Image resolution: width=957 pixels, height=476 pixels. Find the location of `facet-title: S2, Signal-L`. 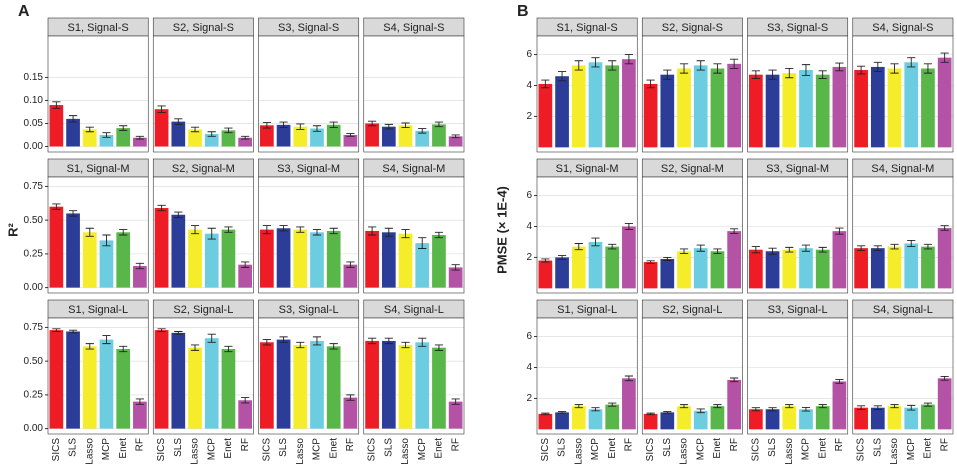

facet-title: S2, Signal-L is located at coordinates (692, 310).